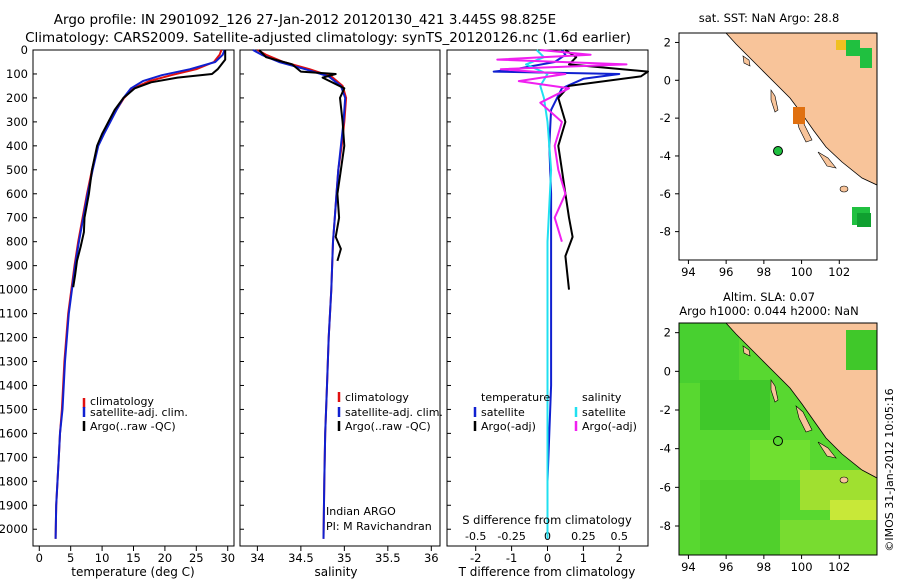 Image resolution: width=900 pixels, height=580 pixels. I want to click on t-difference-label: T difference from climatology, so click(547, 572).